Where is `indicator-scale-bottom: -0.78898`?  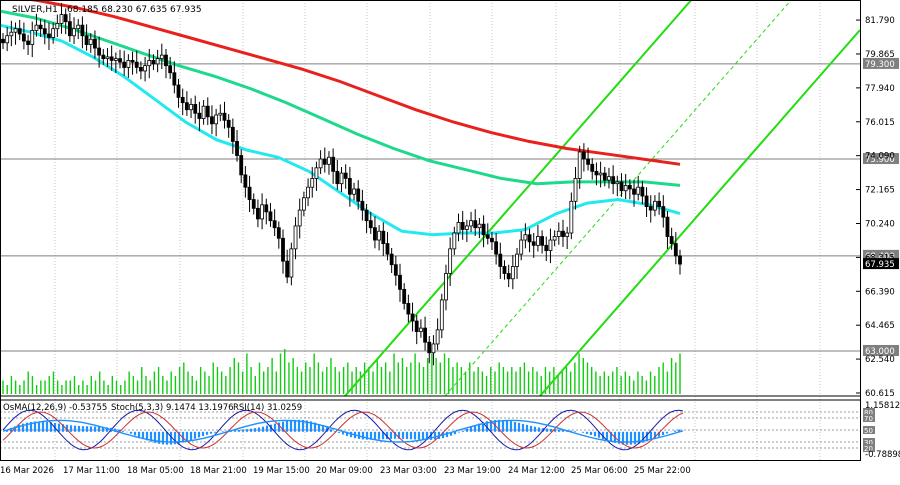
indicator-scale-bottom: -0.78898 is located at coordinates (882, 455).